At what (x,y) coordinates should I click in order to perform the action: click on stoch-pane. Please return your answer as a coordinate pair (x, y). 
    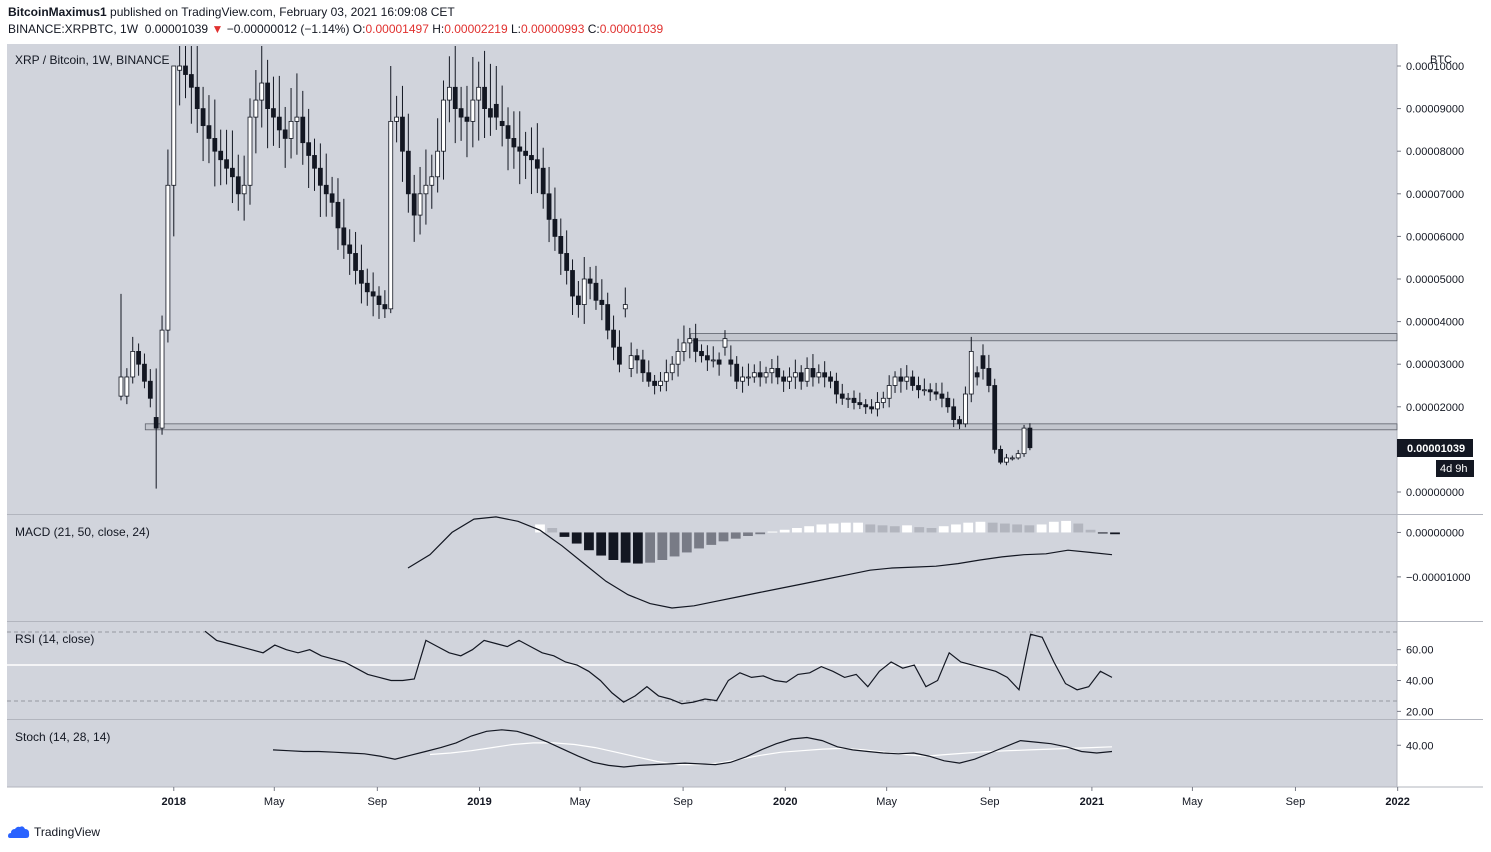
    Looking at the image, I should click on (702, 753).